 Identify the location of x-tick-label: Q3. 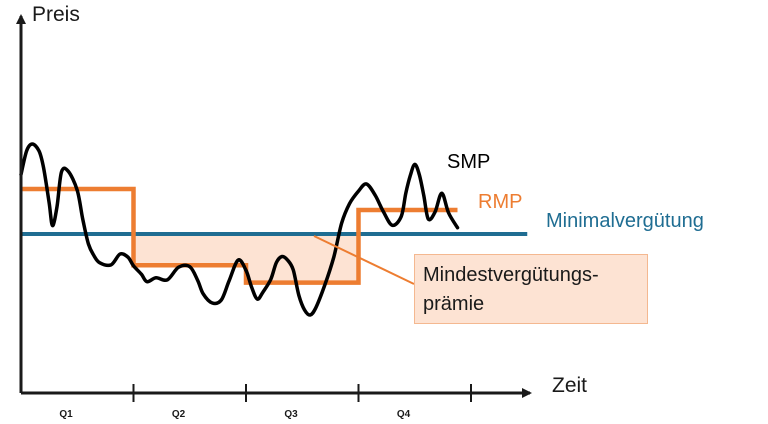
(291, 414).